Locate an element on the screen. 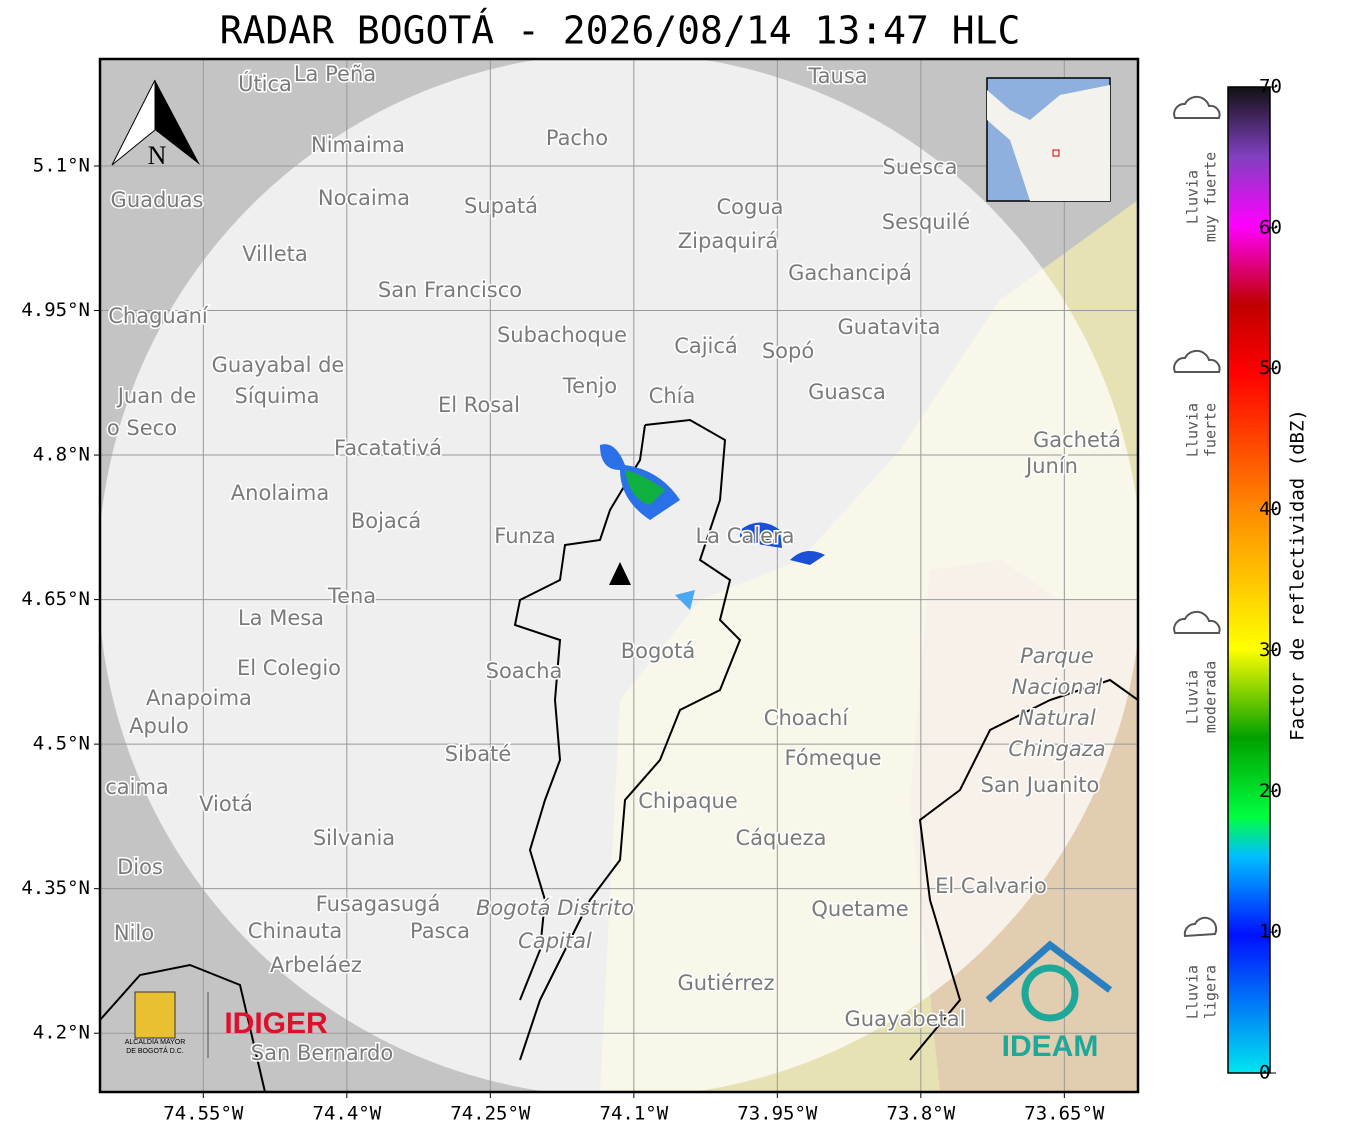  place-label: Chaguaní is located at coordinates (158, 316).